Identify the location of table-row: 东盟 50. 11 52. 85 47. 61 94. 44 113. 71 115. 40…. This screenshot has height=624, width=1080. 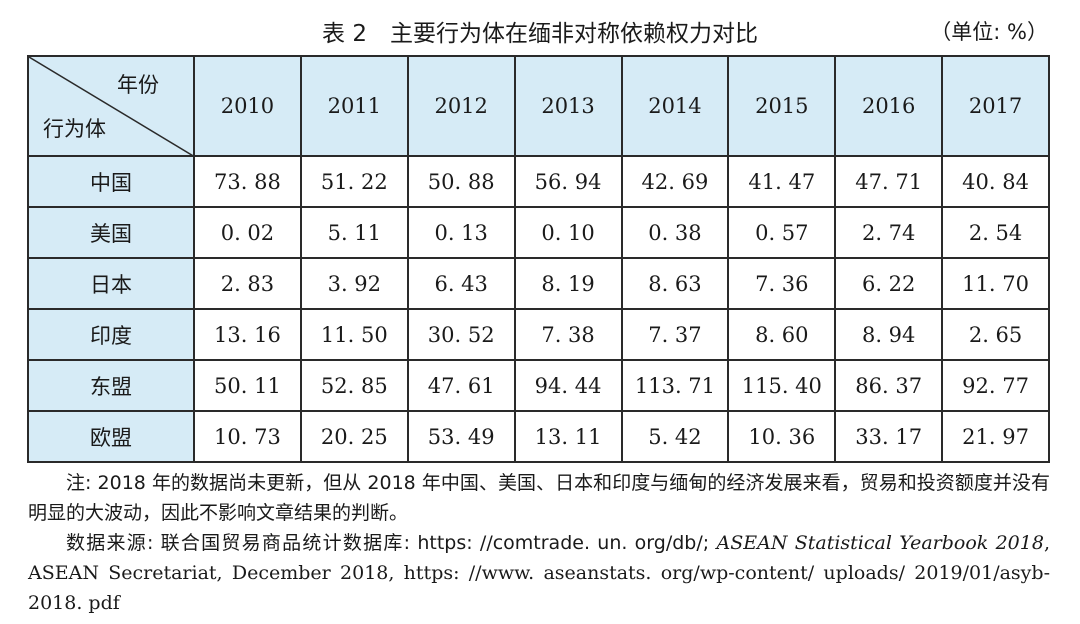
(538, 385).